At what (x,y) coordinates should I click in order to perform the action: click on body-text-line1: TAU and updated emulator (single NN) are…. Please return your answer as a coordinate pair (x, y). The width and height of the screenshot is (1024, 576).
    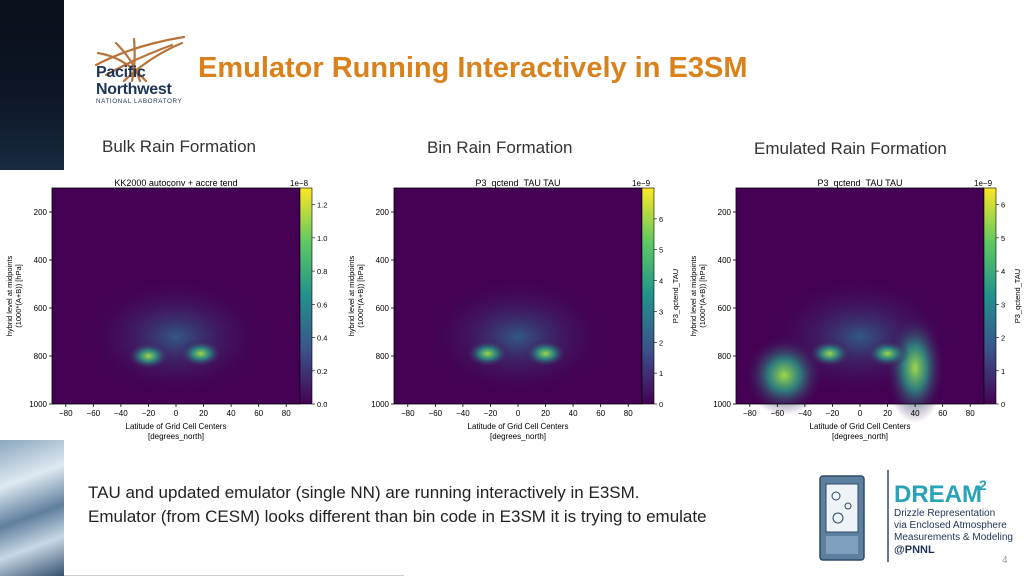
    Looking at the image, I should click on (364, 492).